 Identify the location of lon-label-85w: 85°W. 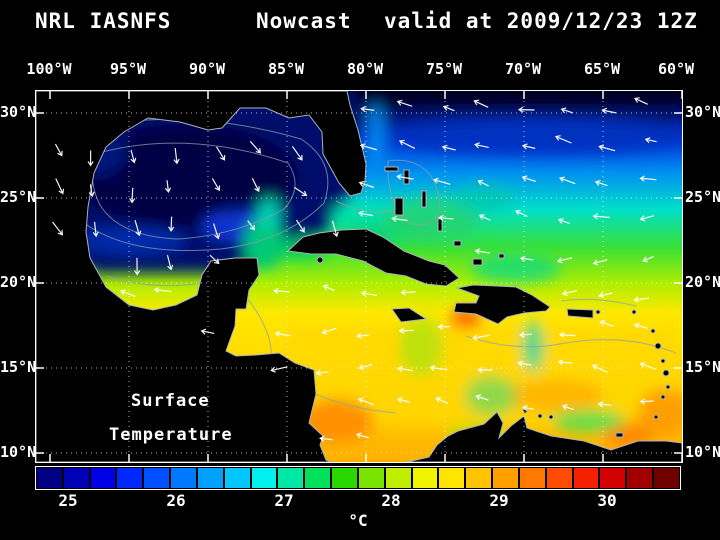
(286, 69).